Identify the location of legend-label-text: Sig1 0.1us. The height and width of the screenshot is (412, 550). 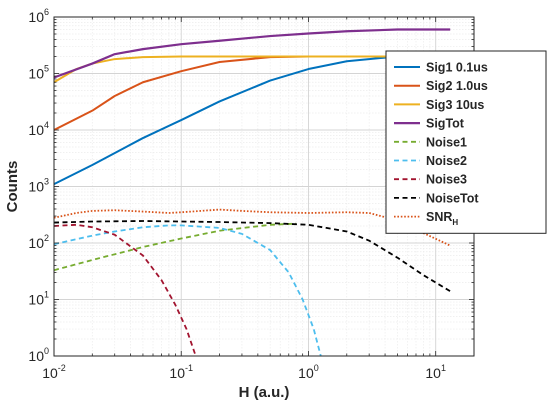
(457, 68).